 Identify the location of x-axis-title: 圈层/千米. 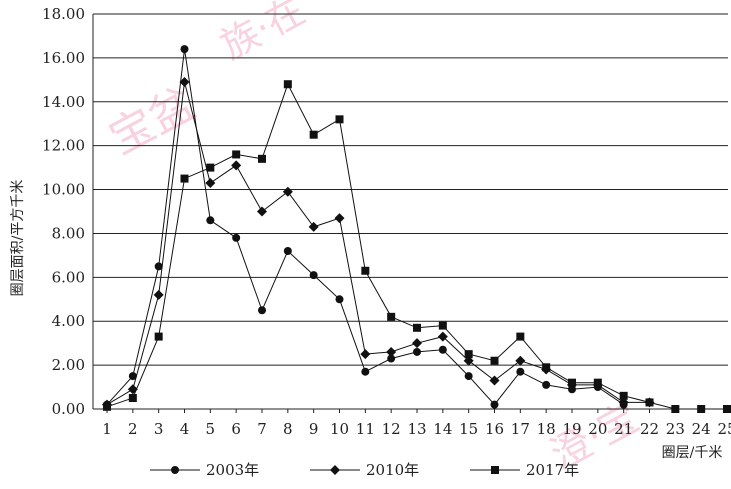
(692, 453).